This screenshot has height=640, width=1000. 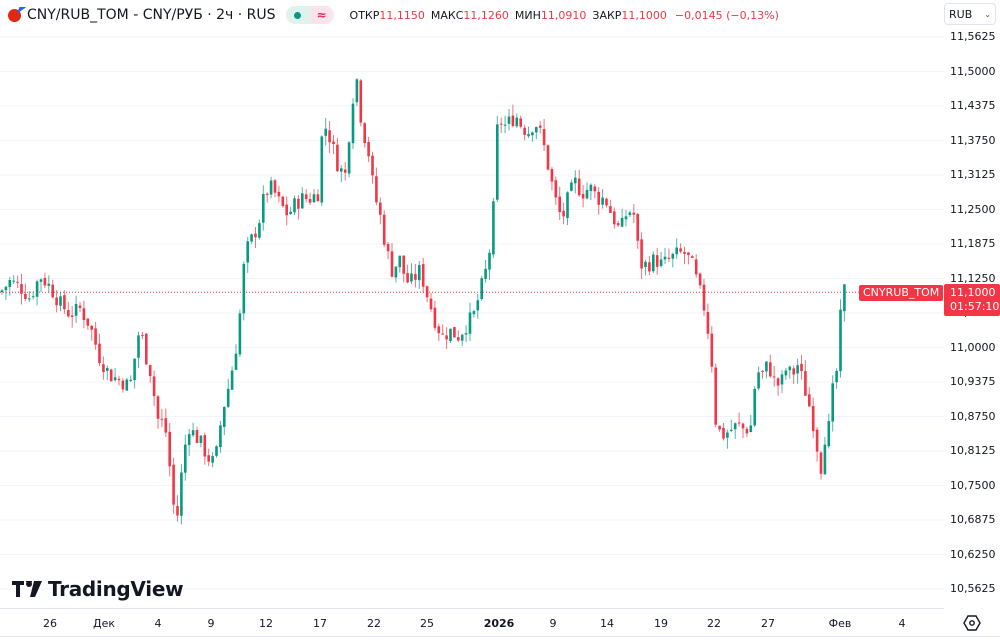 I want to click on open-value: 11,1150, so click(x=402, y=15).